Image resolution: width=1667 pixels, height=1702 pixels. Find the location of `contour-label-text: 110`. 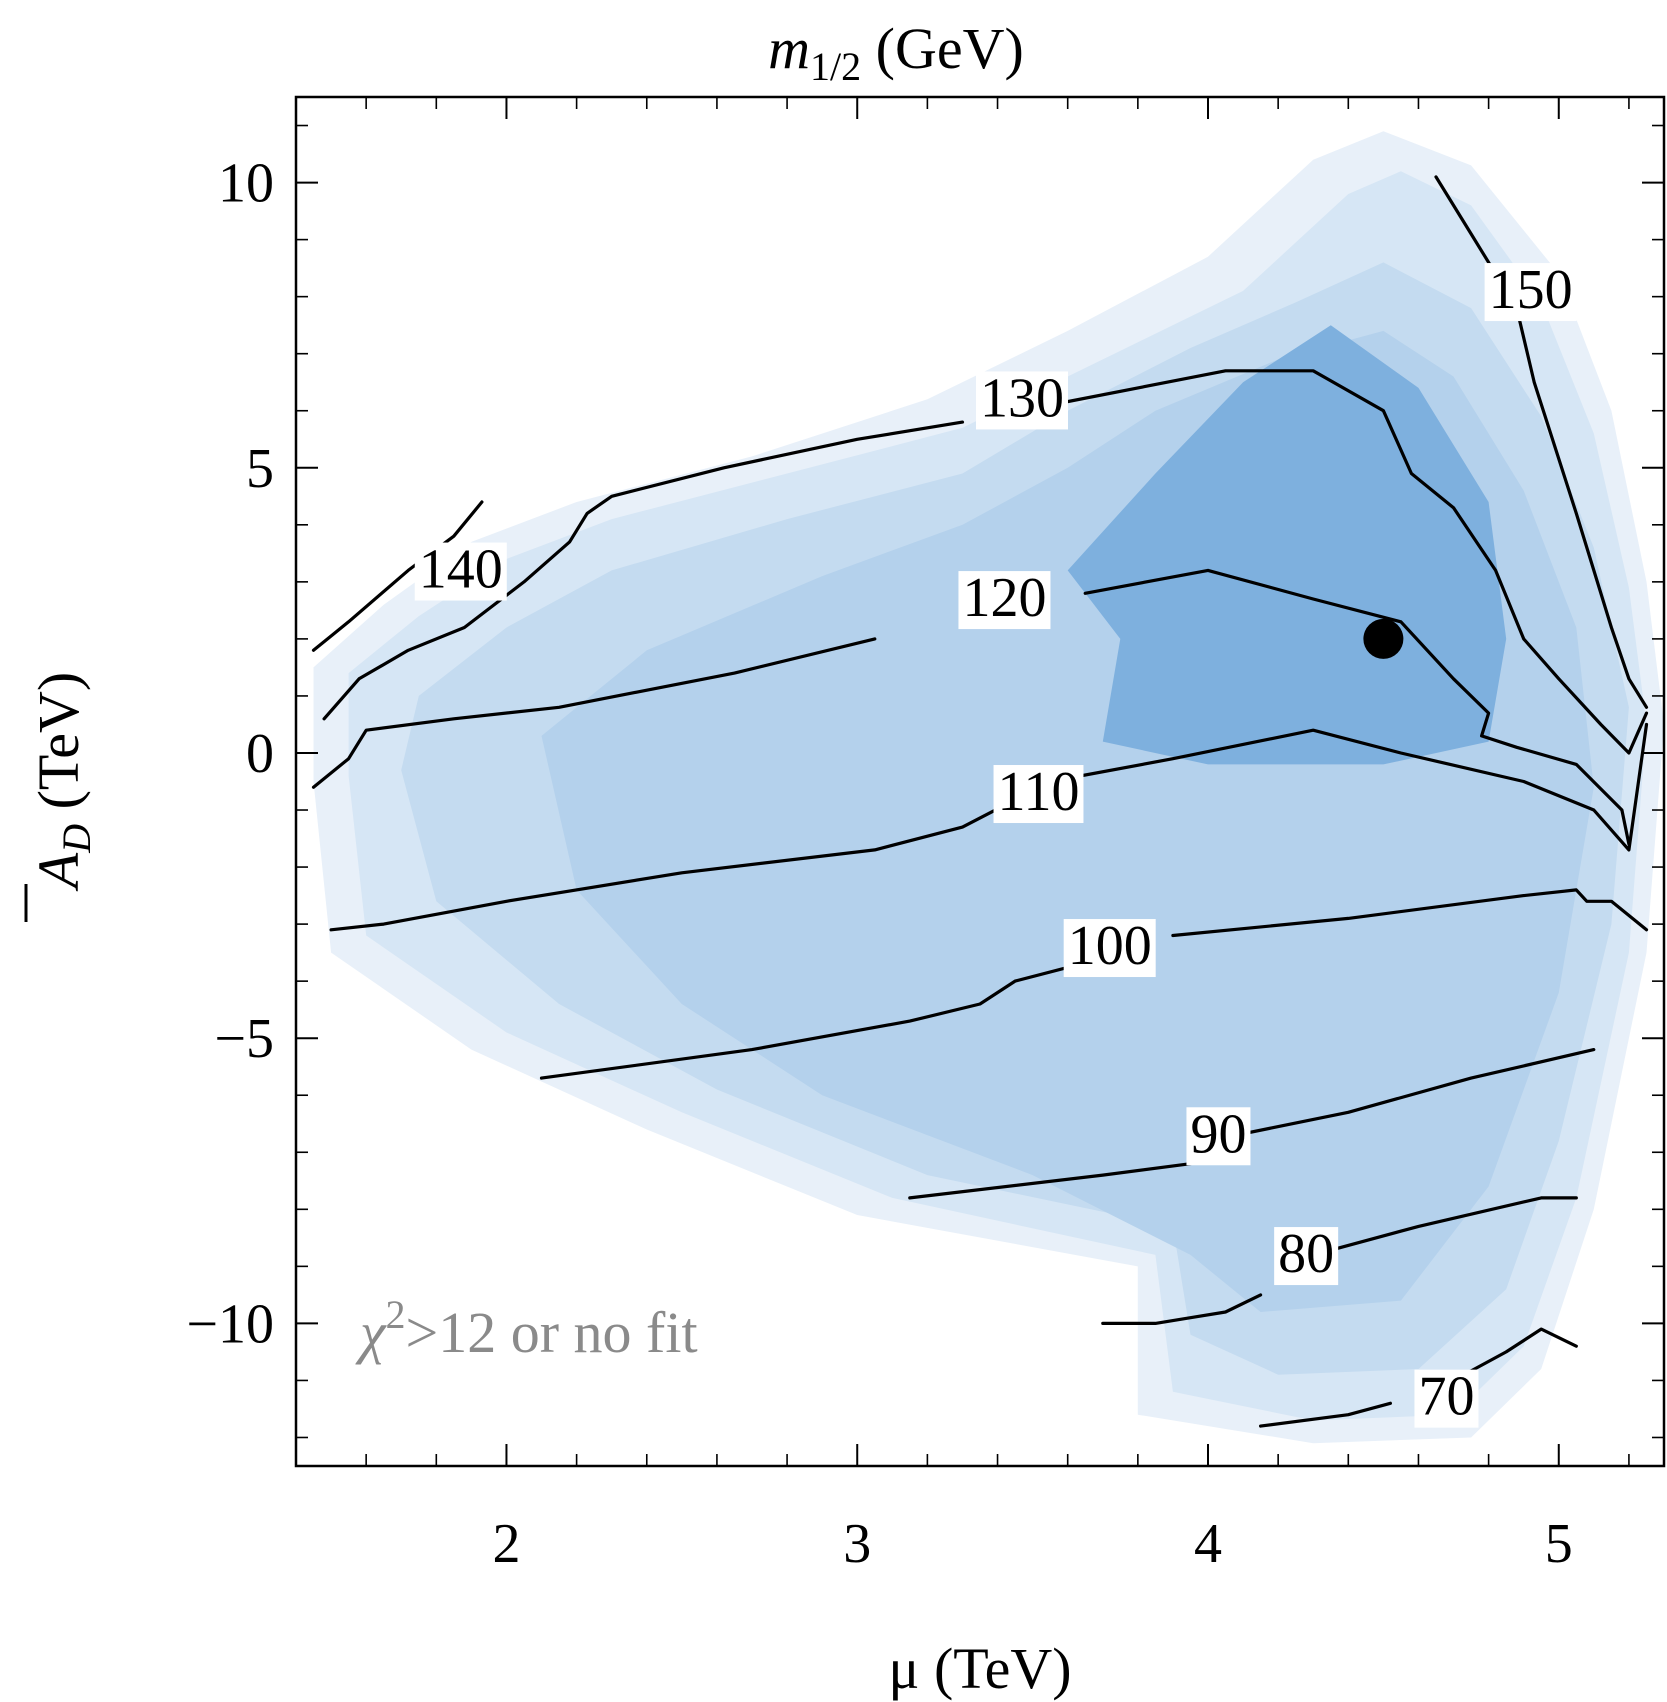

contour-label-text: 110 is located at coordinates (1039, 792).